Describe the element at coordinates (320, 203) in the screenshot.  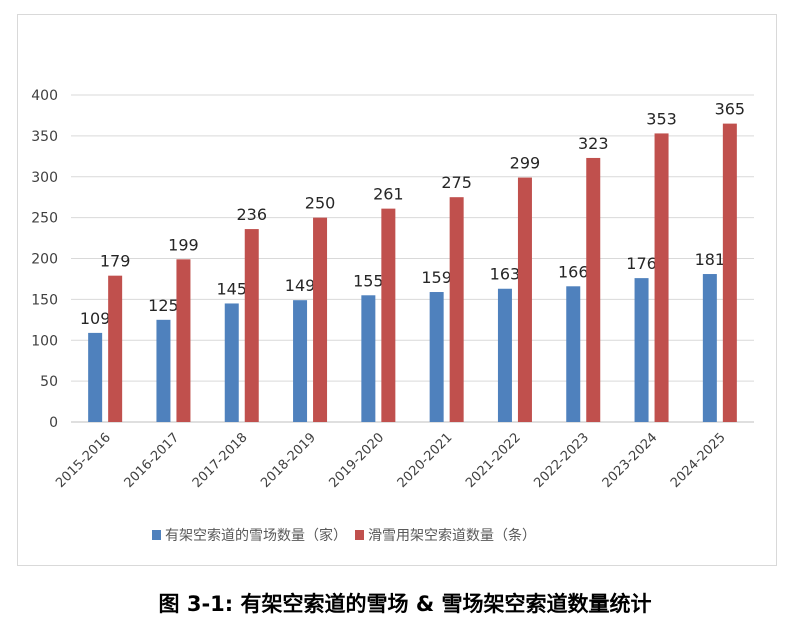
I see `data-label: 250` at that location.